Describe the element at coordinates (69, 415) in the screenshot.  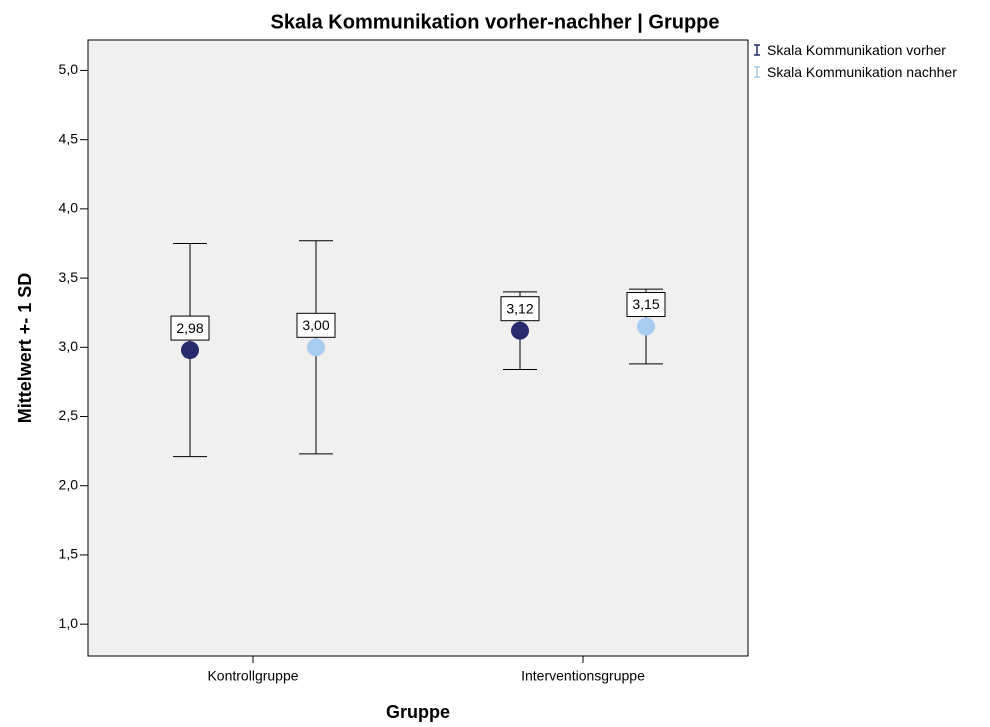
I see `y-tick-label: 2,5` at that location.